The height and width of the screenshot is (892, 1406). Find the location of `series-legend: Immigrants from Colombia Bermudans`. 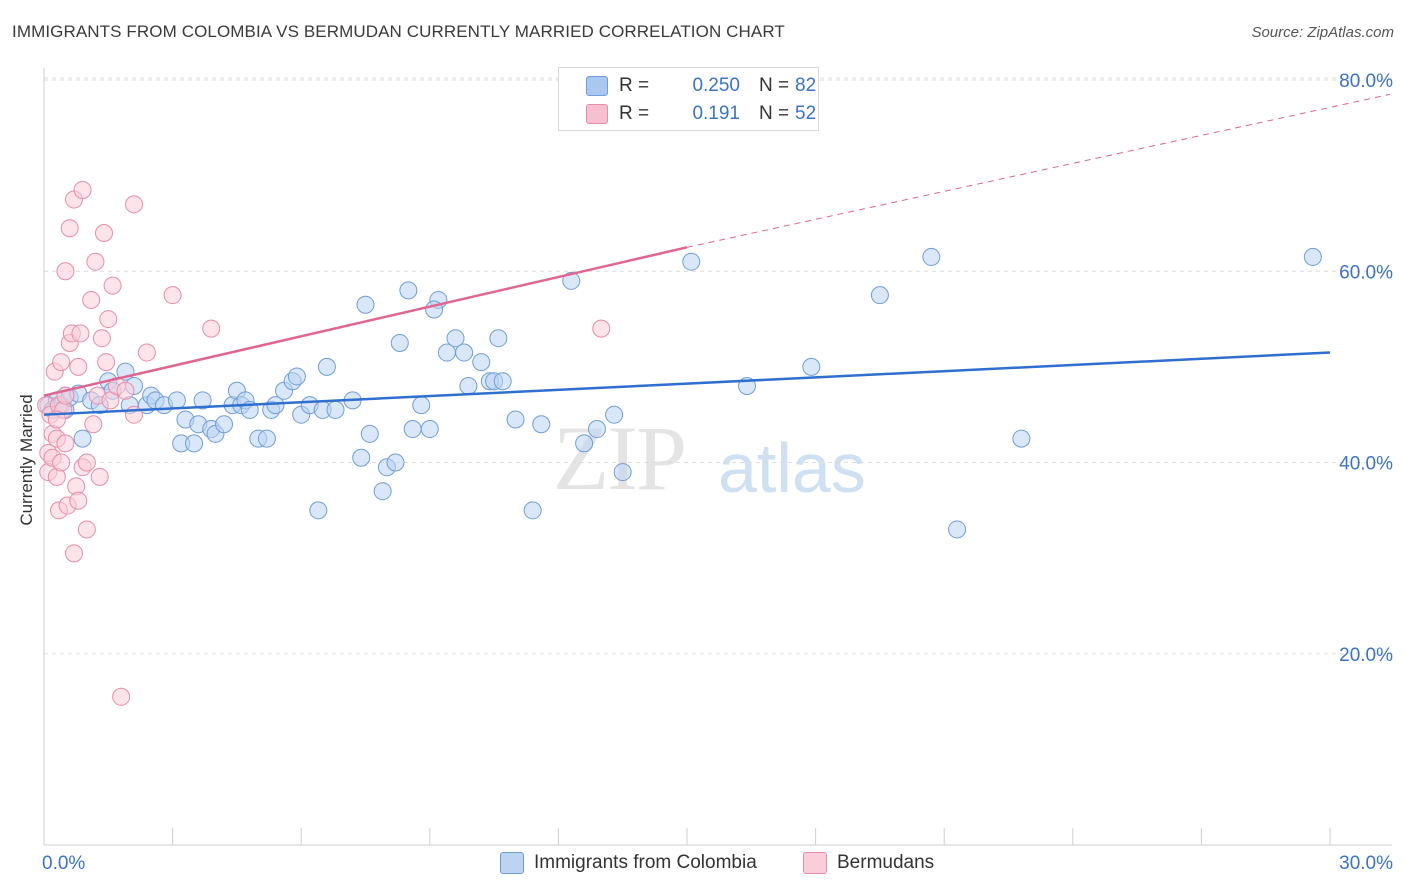

series-legend: Immigrants from Colombia Bermudans is located at coordinates (703, 864).